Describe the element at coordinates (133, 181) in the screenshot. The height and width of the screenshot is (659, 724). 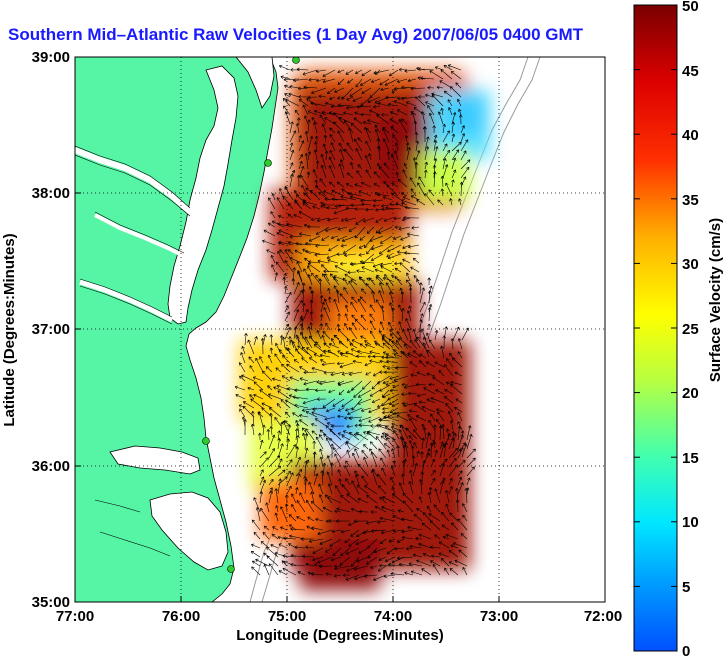
I see `potomac-river` at that location.